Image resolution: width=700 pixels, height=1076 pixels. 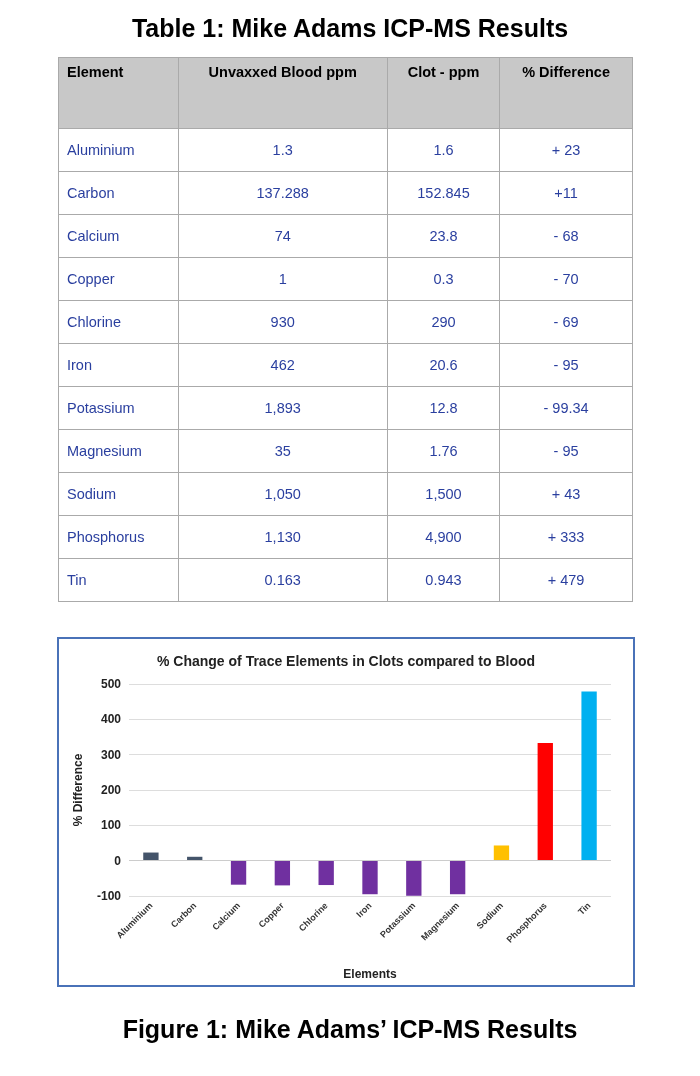 I want to click on data-label: 4,900, so click(x=443, y=537).